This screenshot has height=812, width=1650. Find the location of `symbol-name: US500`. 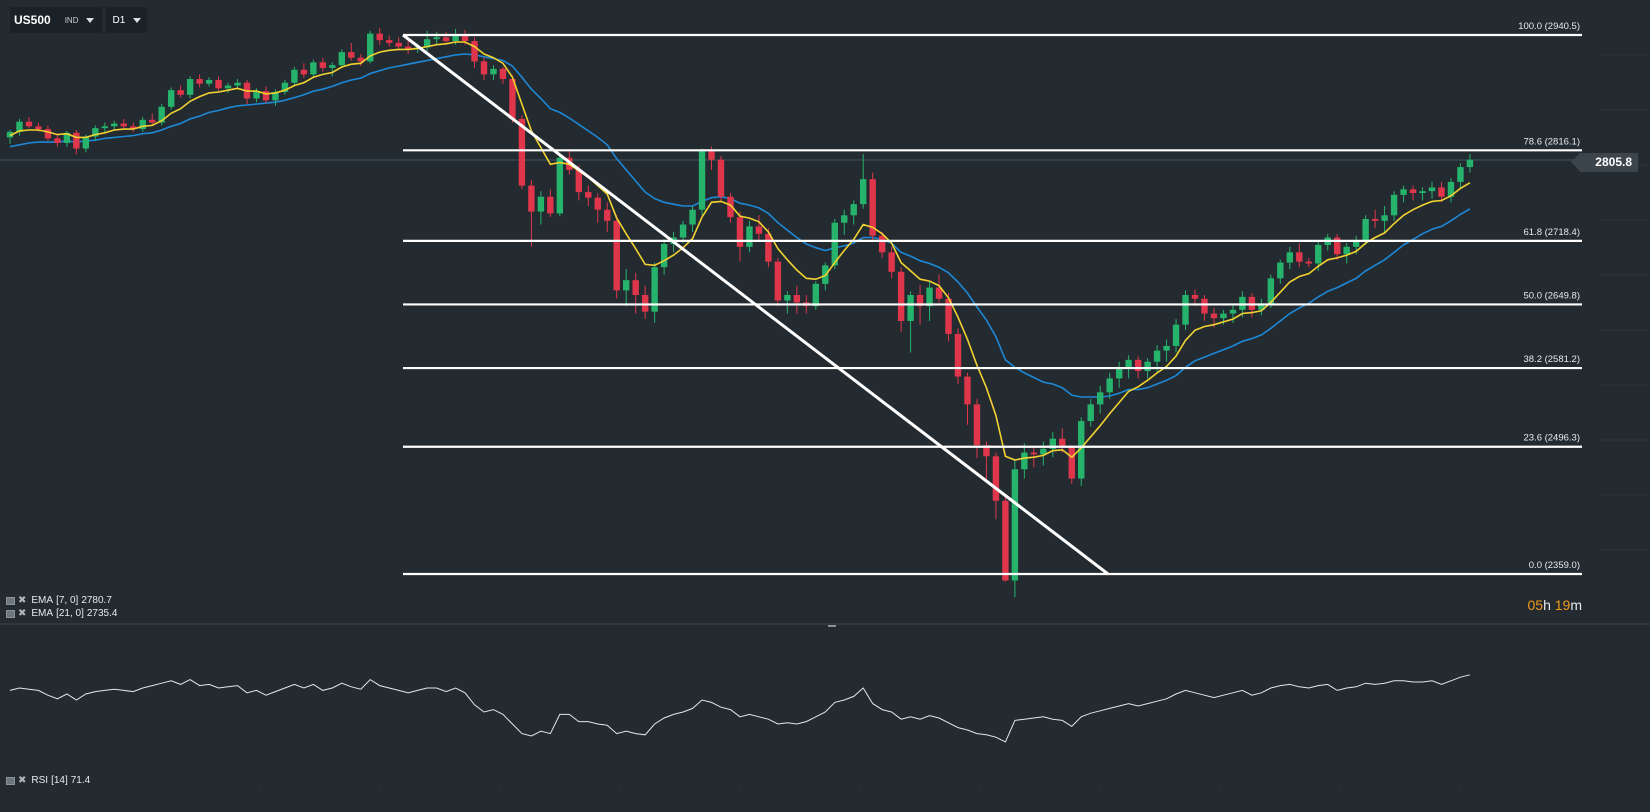

symbol-name: US500 is located at coordinates (32, 20).